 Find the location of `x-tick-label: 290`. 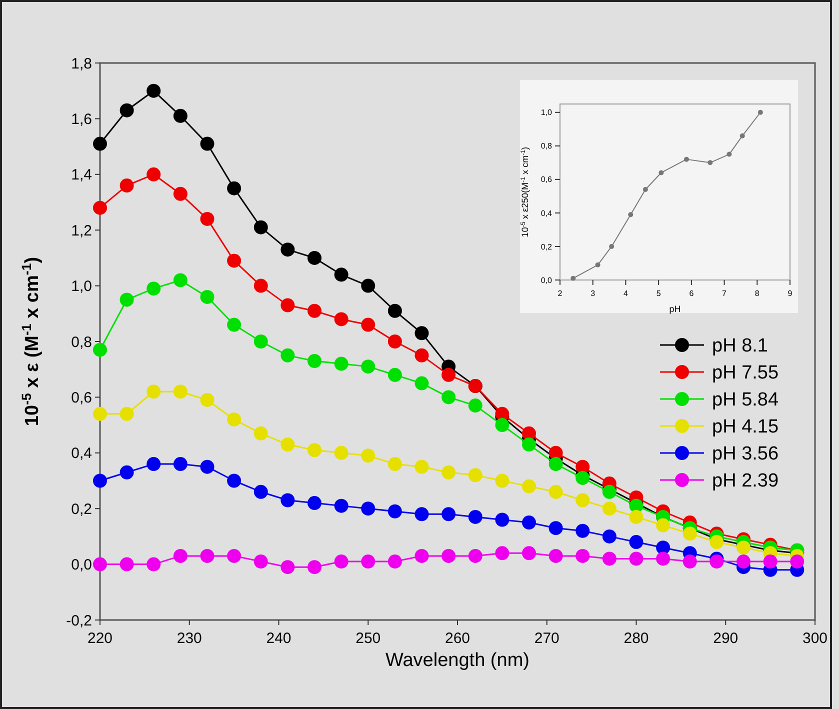

x-tick-label: 290 is located at coordinates (725, 638).